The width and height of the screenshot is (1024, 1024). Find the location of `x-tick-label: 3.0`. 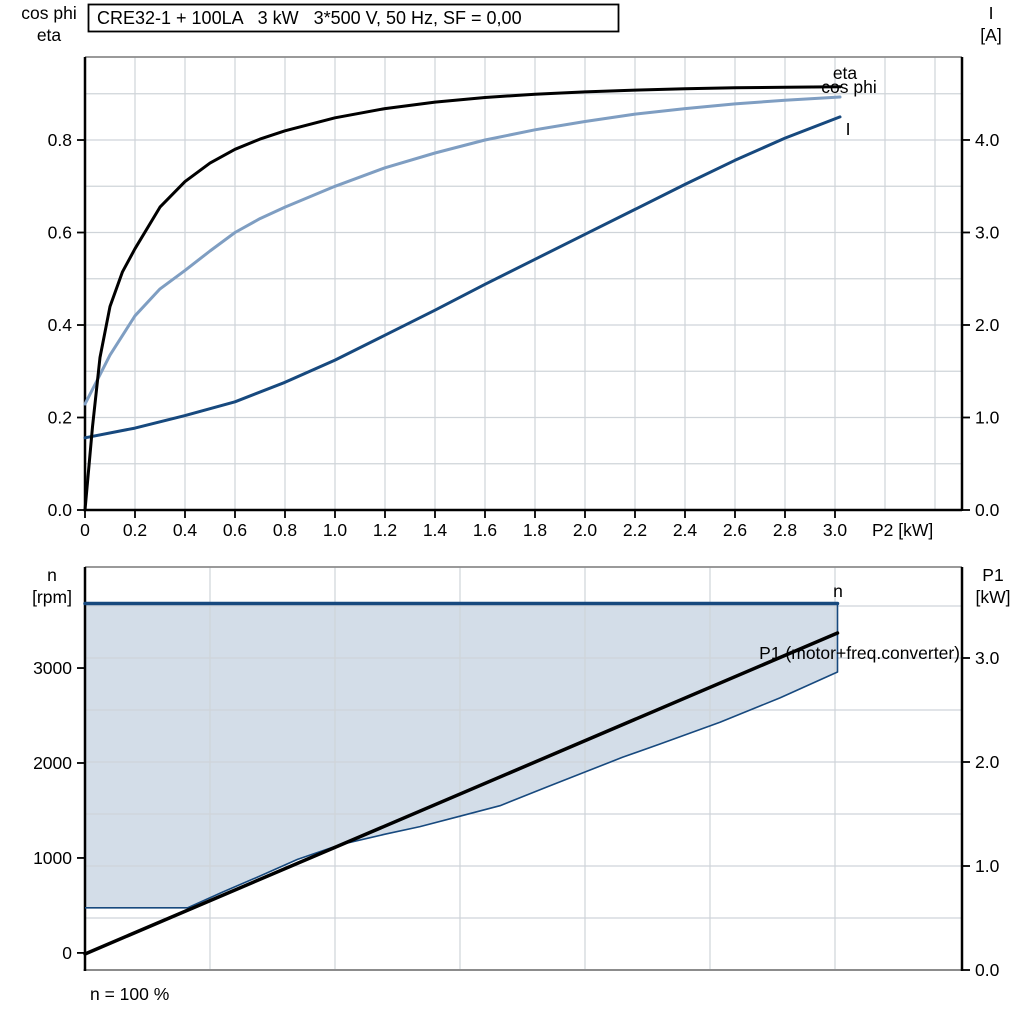

x-tick-label: 3.0 is located at coordinates (835, 530).